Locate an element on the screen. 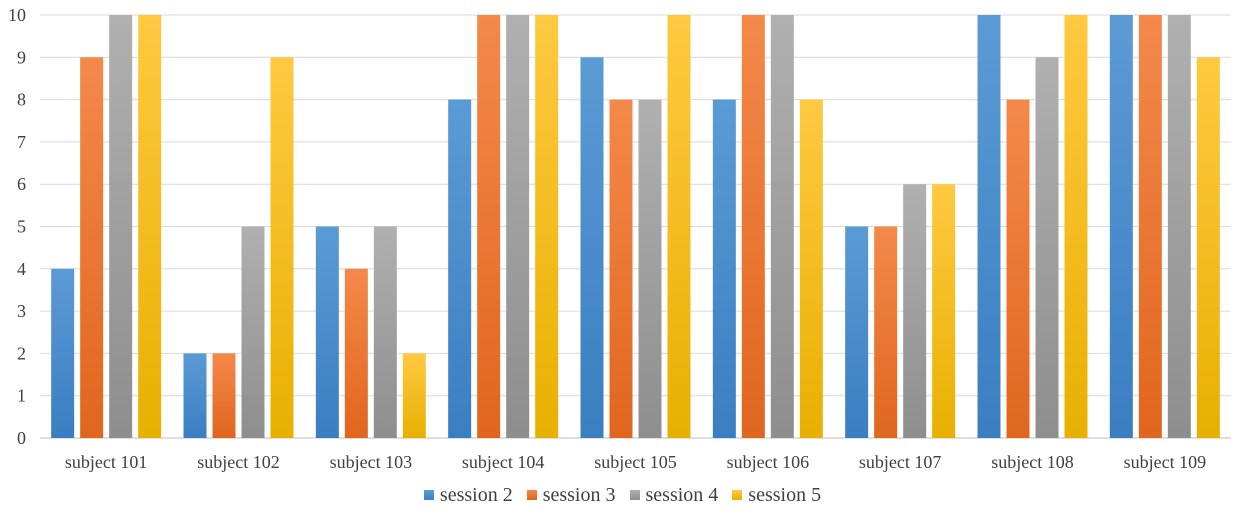 The width and height of the screenshot is (1245, 522). y-axis: 0 1 2 3 4 5 6 7 8 9 10 is located at coordinates (17, 226).